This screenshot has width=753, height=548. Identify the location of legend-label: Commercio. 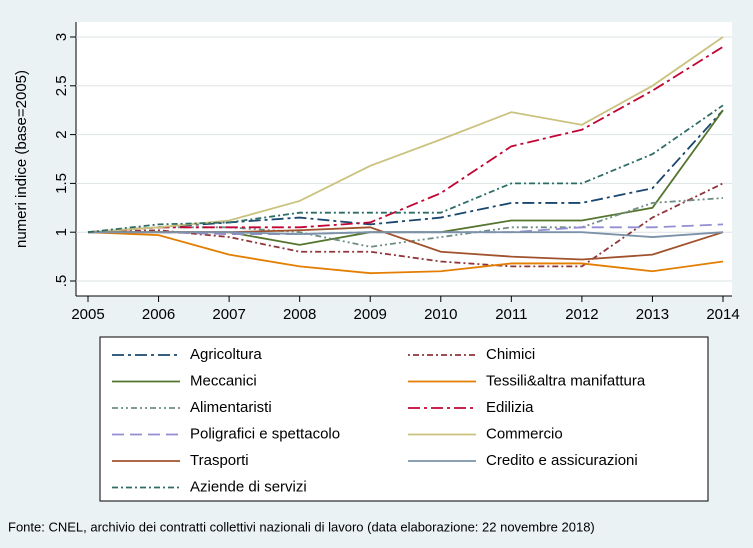
(524, 433).